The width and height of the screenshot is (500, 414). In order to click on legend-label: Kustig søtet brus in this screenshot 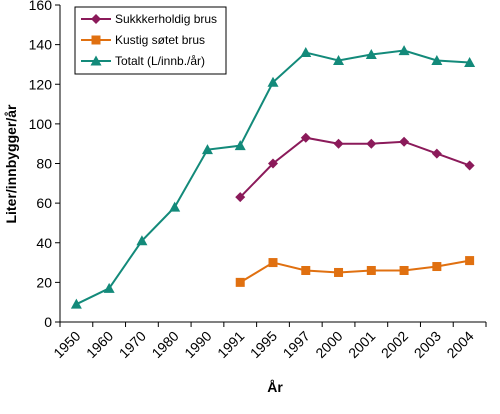, I will do `click(160, 40)`.